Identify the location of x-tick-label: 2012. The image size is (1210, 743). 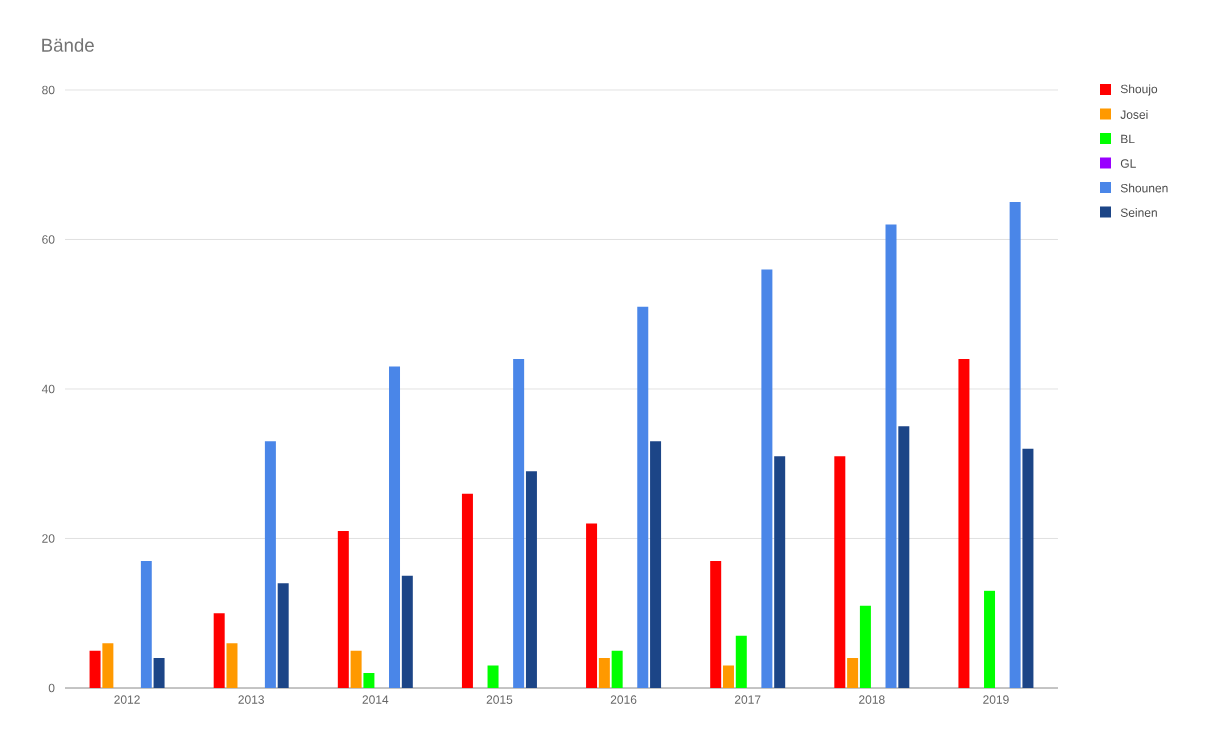
(127, 699).